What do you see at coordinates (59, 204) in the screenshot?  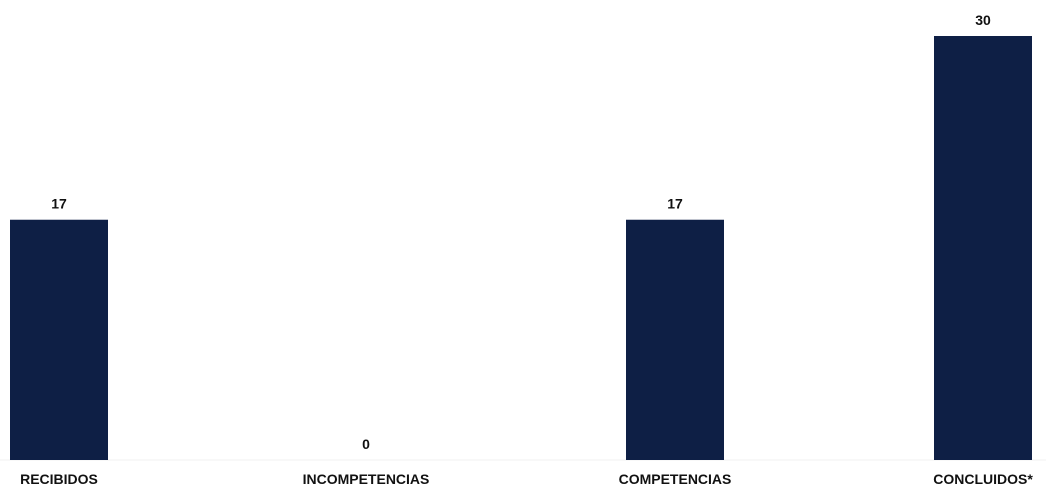 I see `value-label-recibidos: 17` at bounding box center [59, 204].